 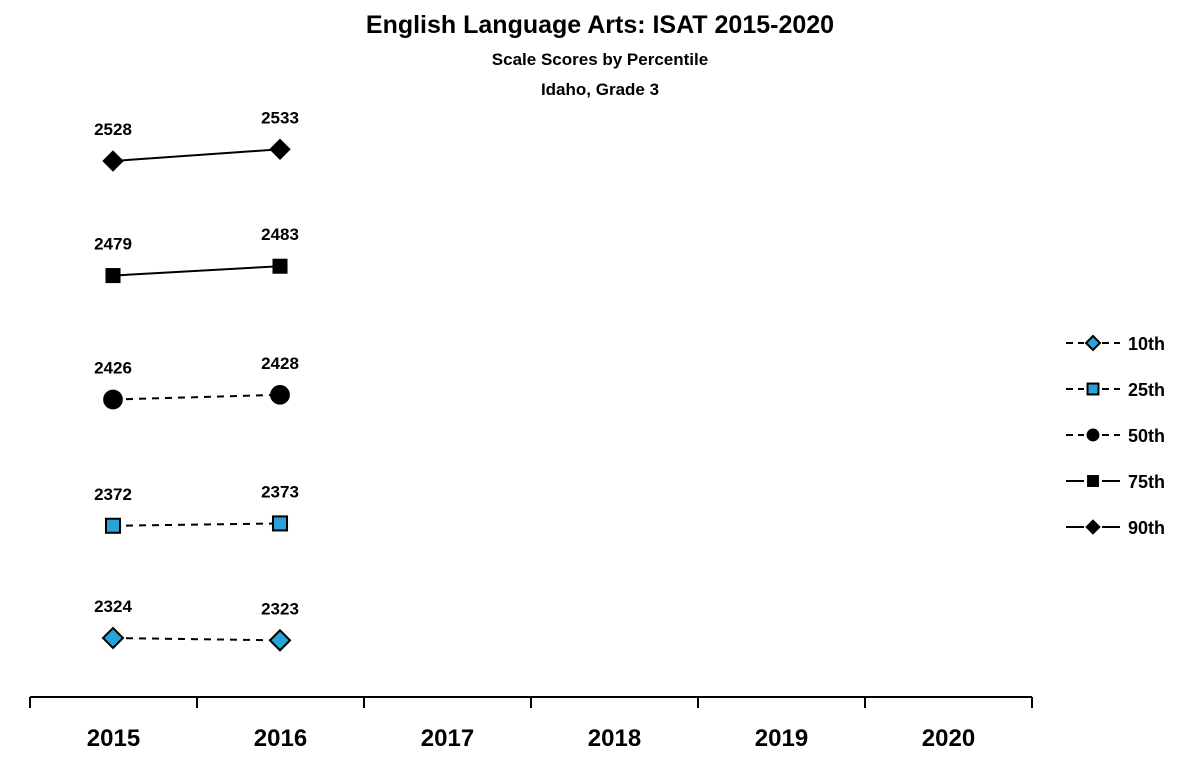 I want to click on data-label: 2483, so click(x=280, y=234).